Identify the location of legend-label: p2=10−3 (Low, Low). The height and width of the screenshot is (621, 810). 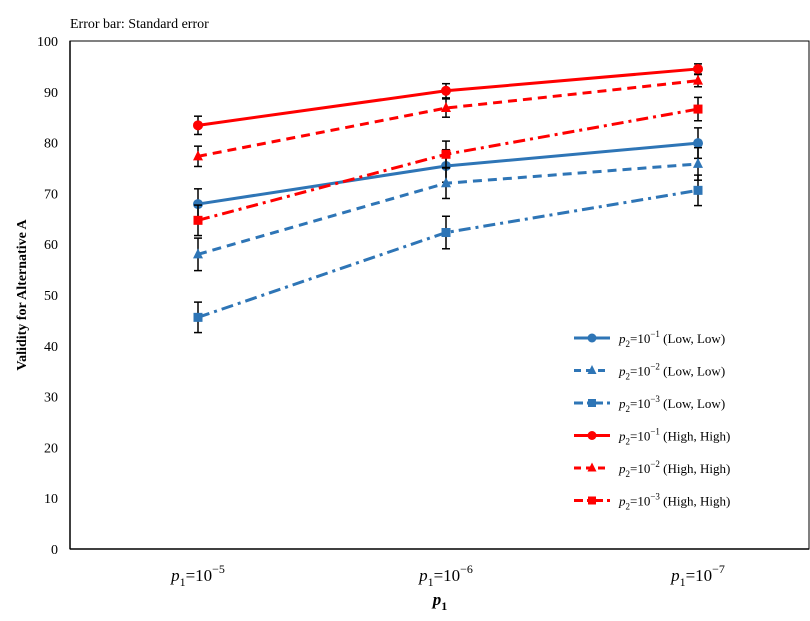
(671, 404).